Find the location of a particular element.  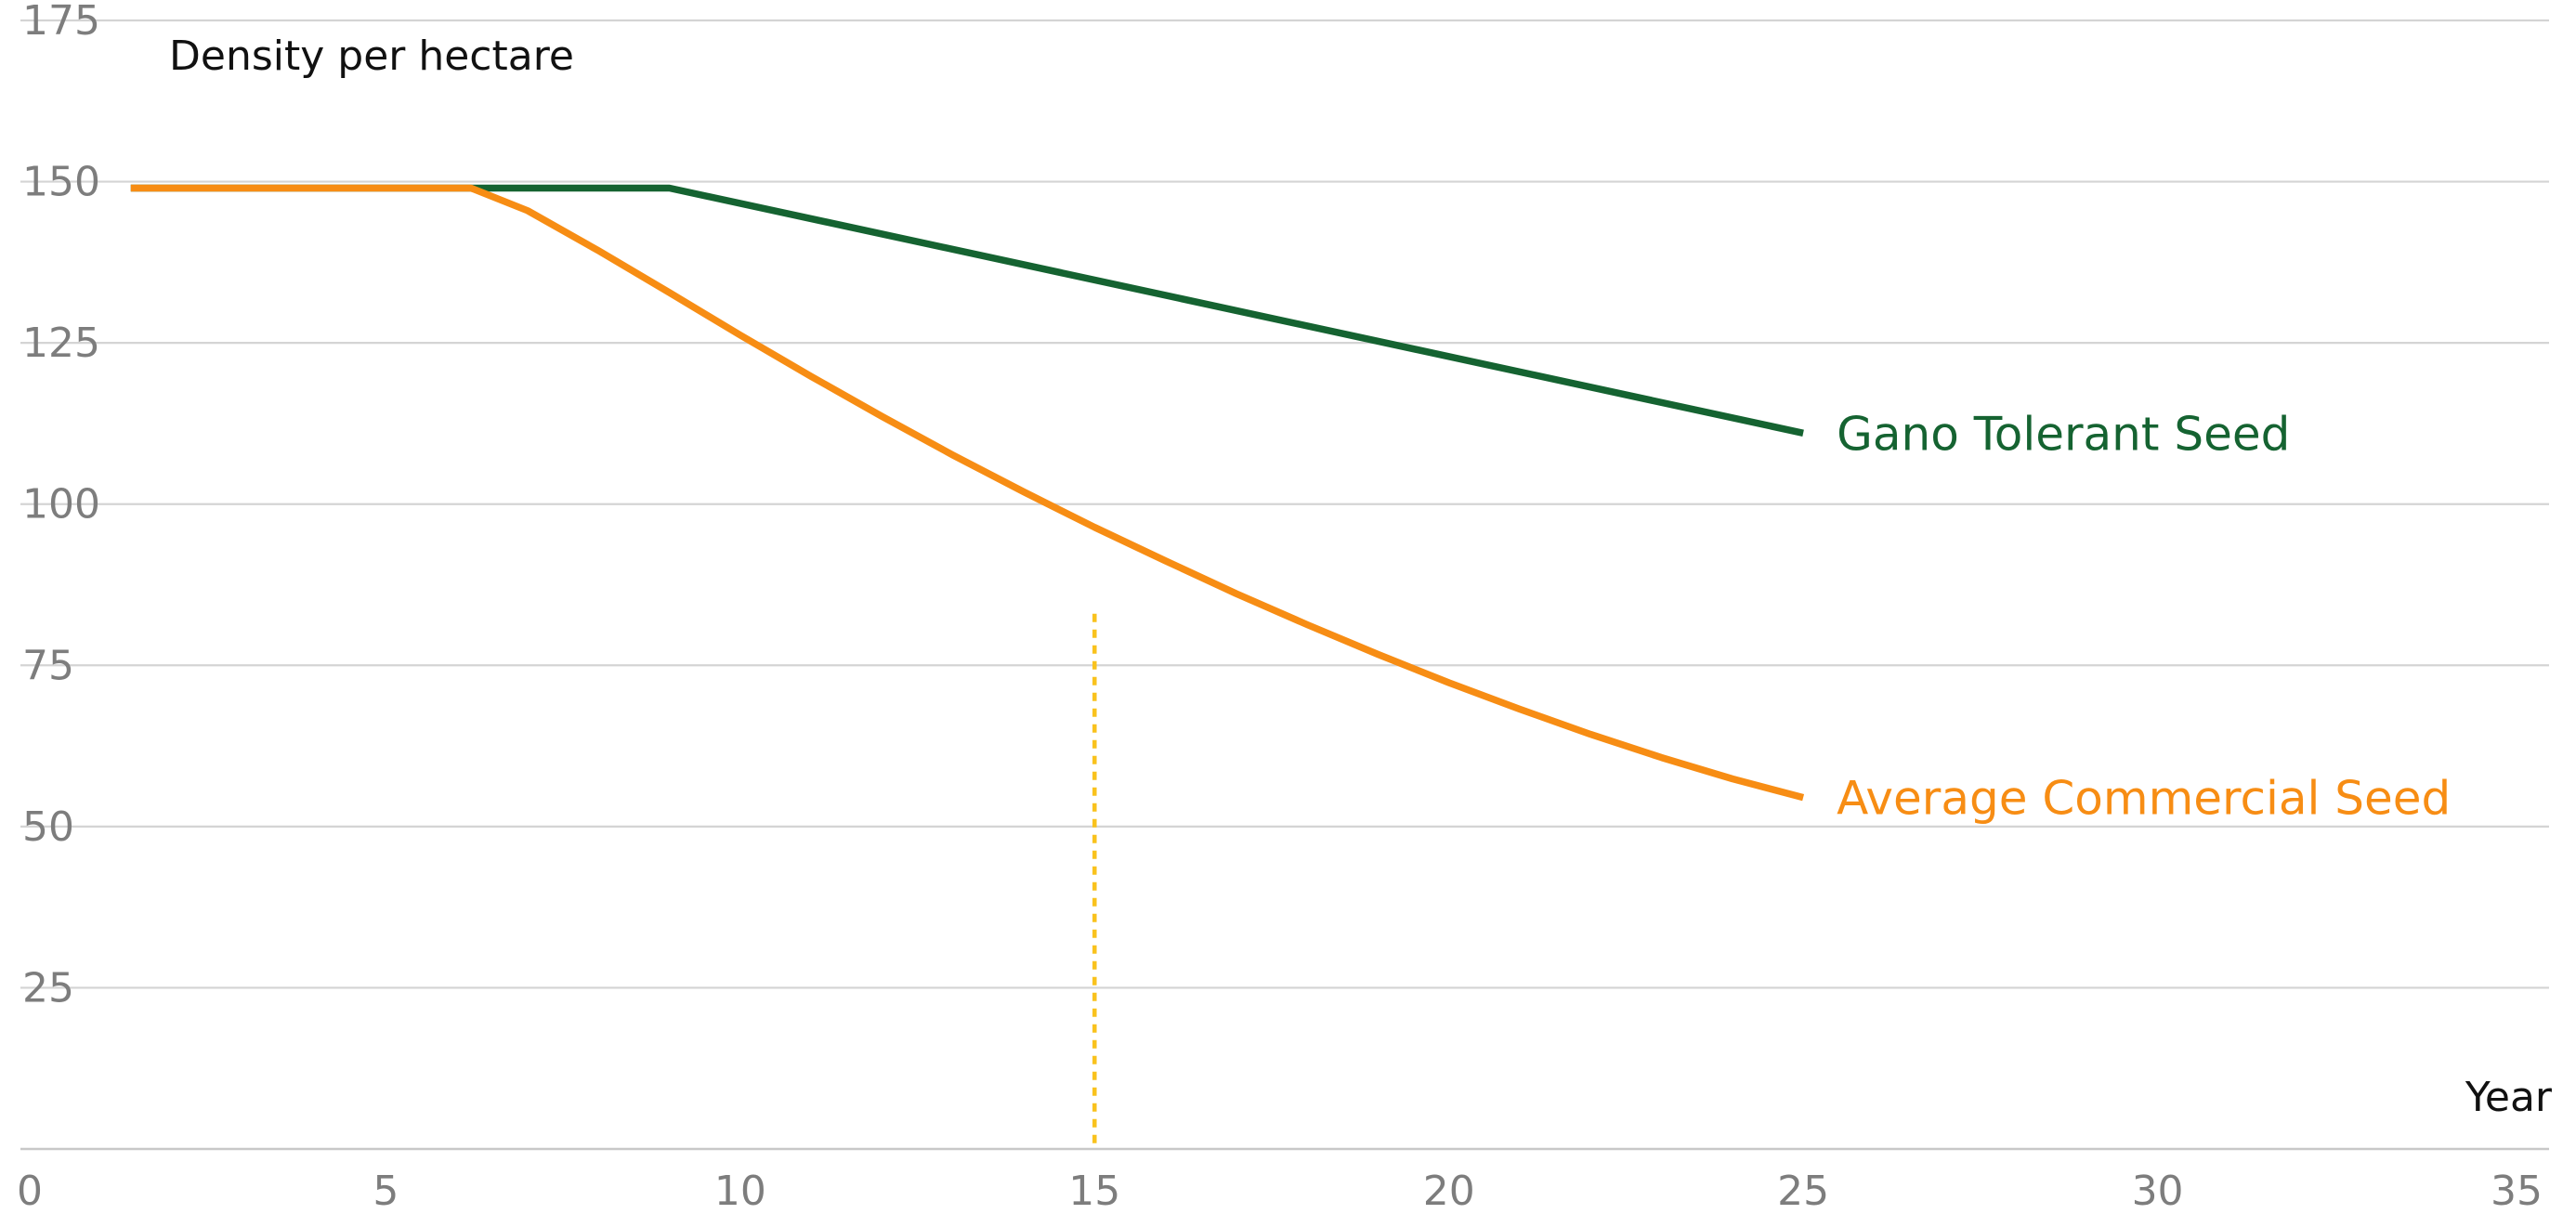

x-tick-label: 10 is located at coordinates (740, 1191).